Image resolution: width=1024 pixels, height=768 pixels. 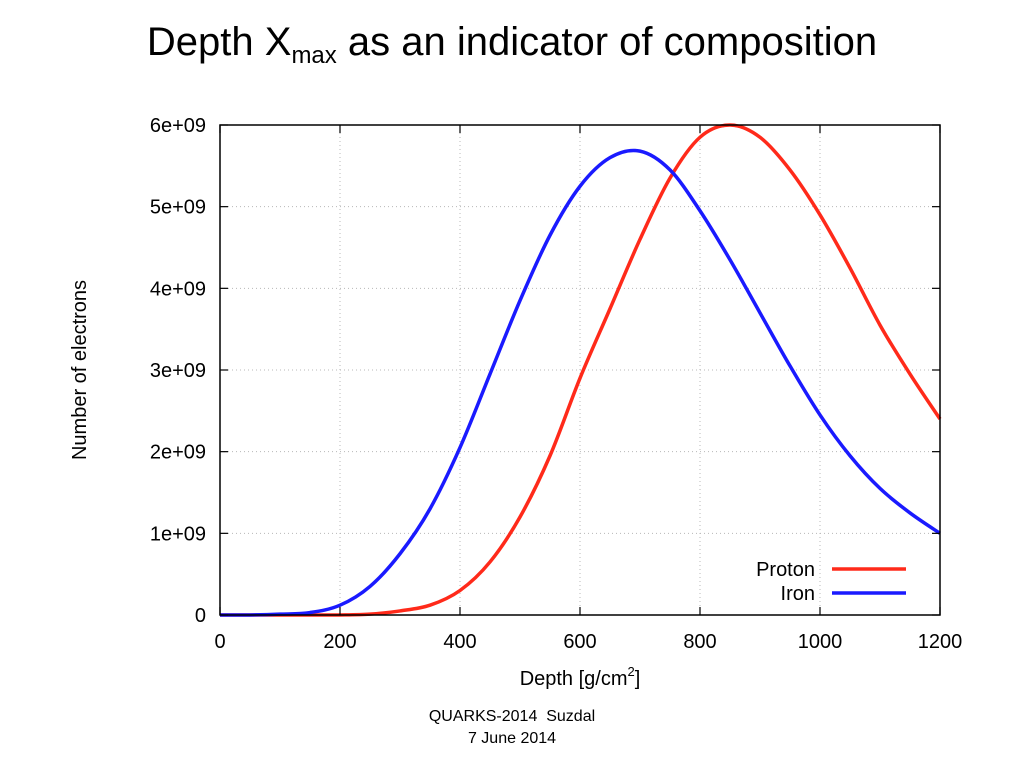 What do you see at coordinates (314, 55) in the screenshot?
I see `title-subscript: max` at bounding box center [314, 55].